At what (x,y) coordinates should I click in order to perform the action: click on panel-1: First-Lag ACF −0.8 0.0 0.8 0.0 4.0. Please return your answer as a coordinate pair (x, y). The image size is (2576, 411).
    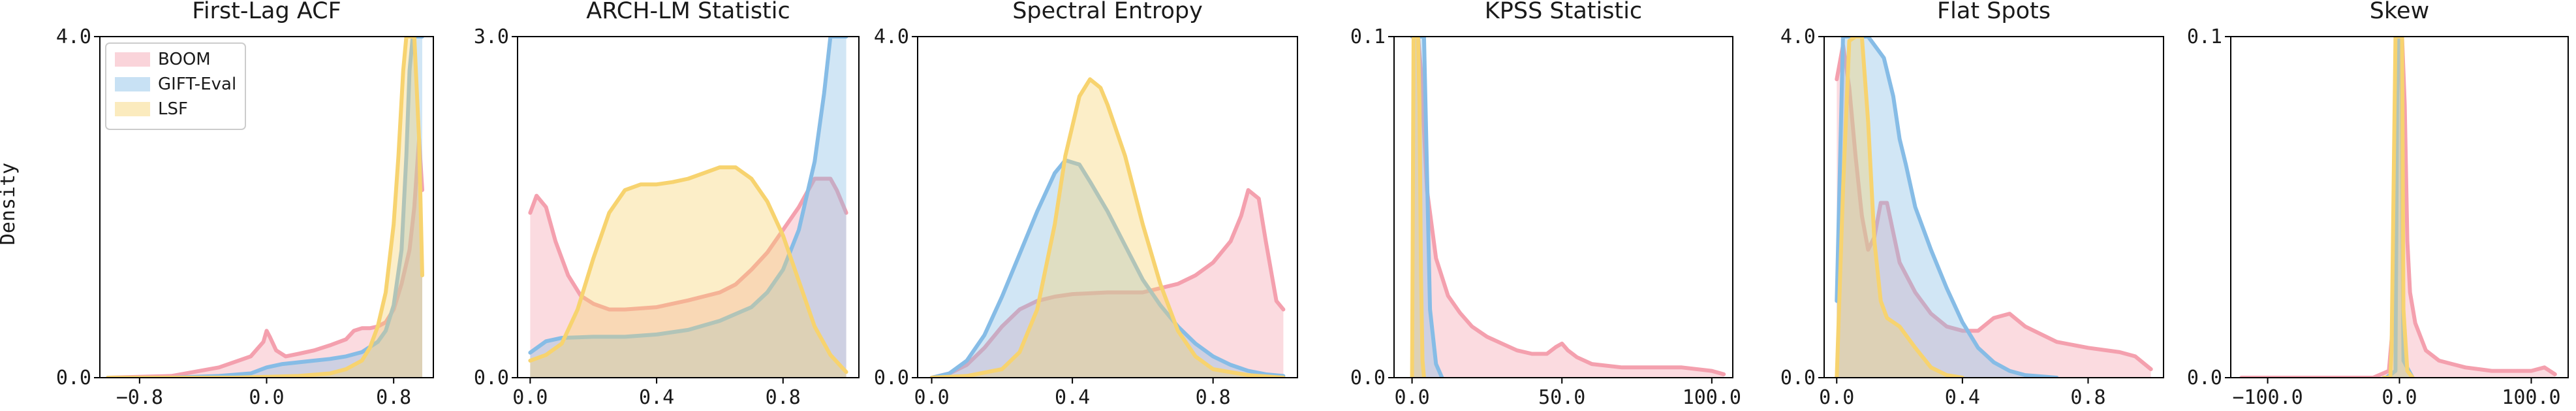
    Looking at the image, I should click on (245, 205).